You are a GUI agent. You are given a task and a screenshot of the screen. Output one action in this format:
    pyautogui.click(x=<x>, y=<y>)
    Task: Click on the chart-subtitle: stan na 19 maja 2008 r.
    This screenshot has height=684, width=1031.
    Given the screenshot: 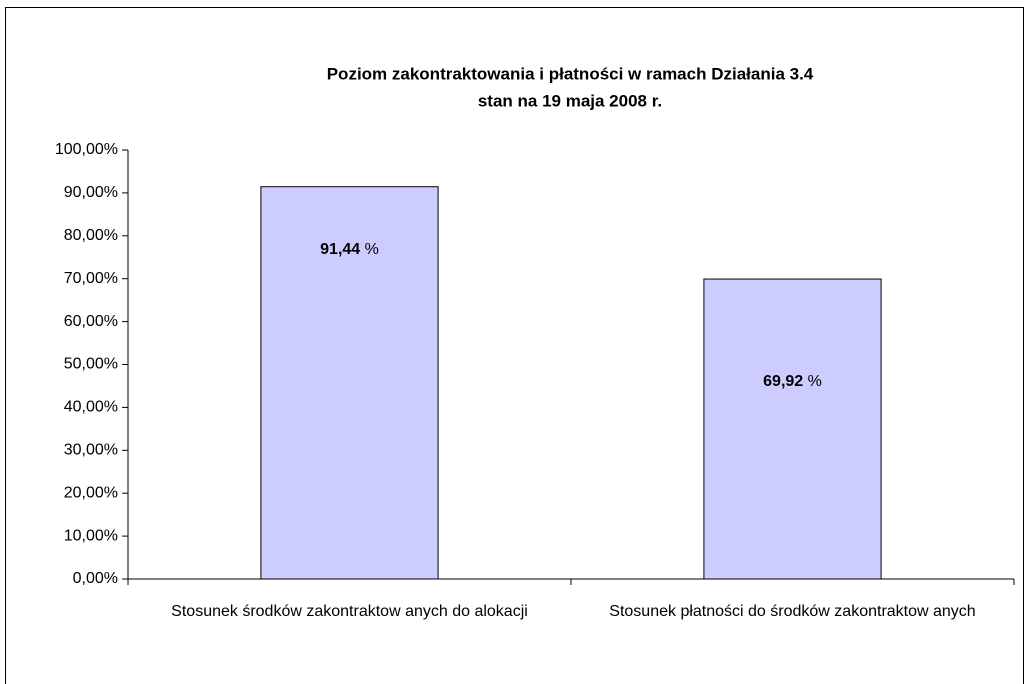 What is the action you would take?
    pyautogui.click(x=570, y=100)
    